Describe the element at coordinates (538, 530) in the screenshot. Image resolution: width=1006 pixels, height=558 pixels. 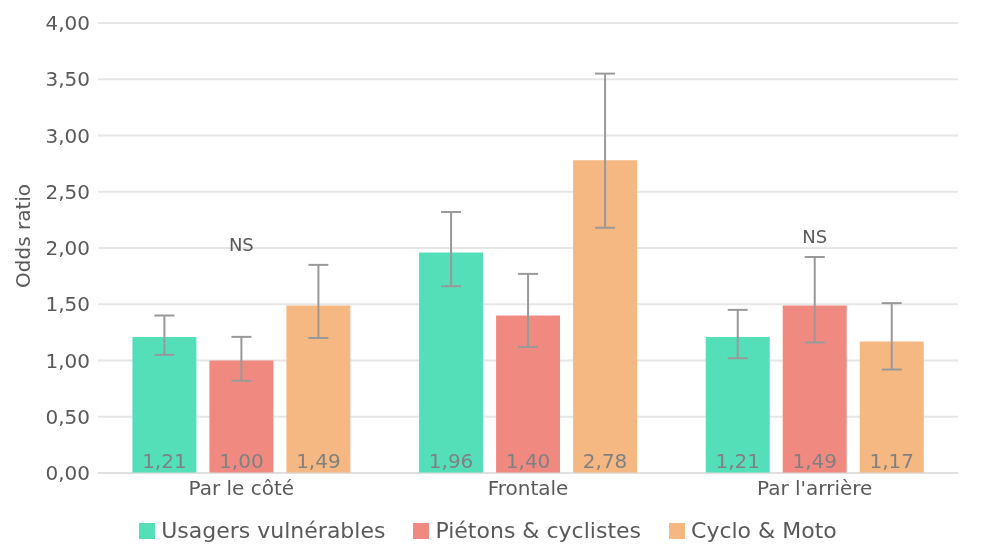
I see `legend-label: Piétons & cyclistes` at that location.